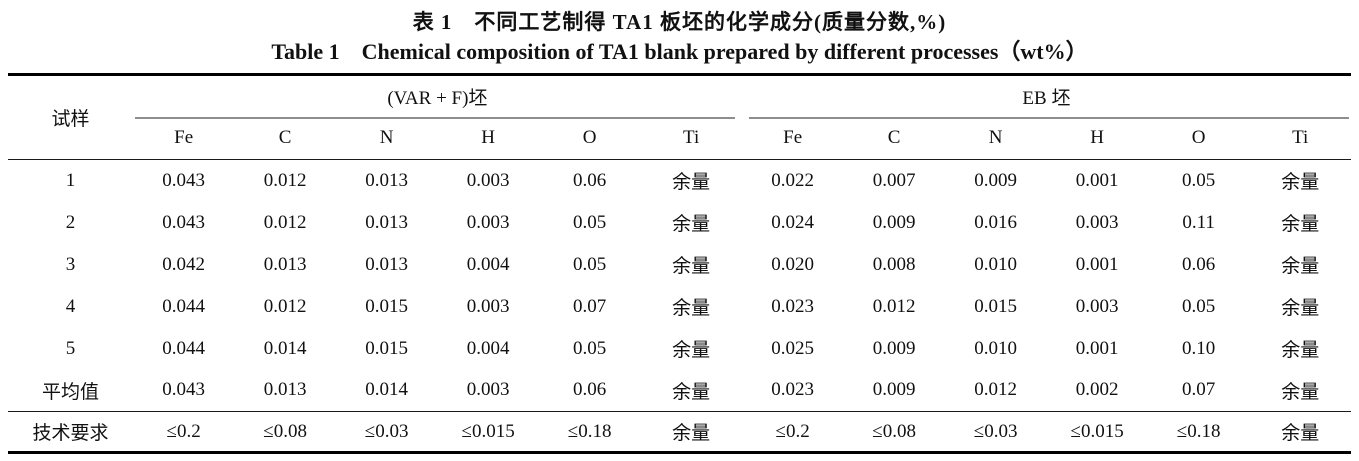  What do you see at coordinates (793, 138) in the screenshot?
I see `column-header-eb-fe: Fe` at bounding box center [793, 138].